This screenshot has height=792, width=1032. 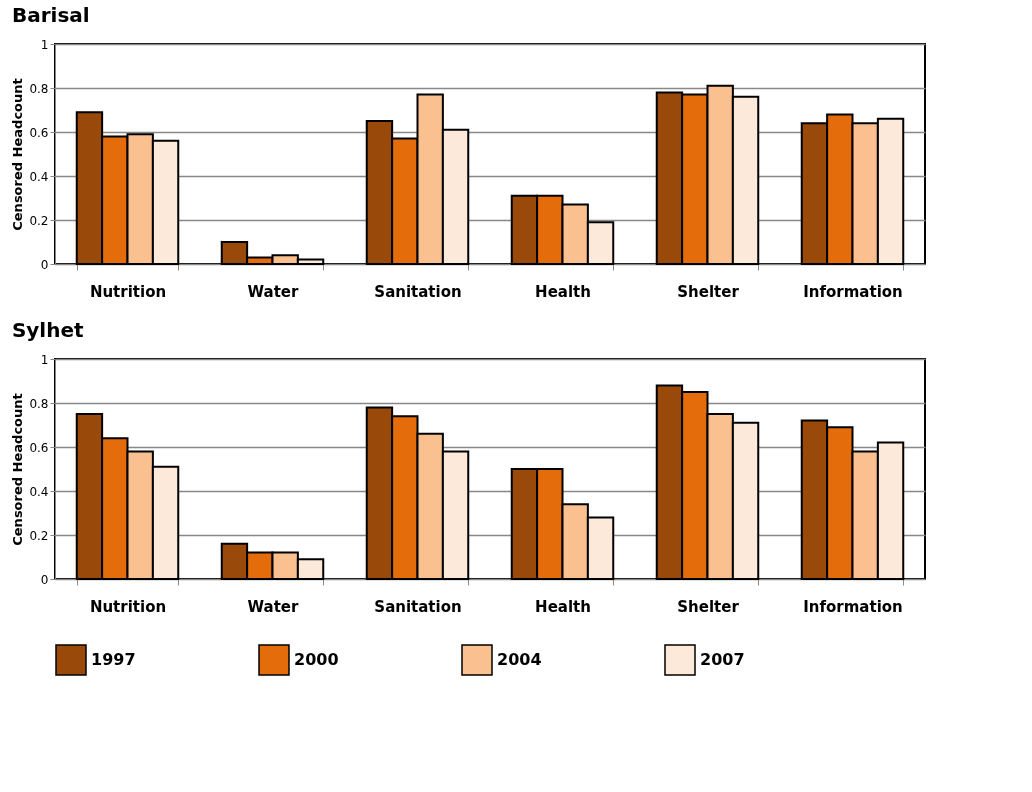 What do you see at coordinates (316, 659) in the screenshot?
I see `legend-label: 2000` at bounding box center [316, 659].